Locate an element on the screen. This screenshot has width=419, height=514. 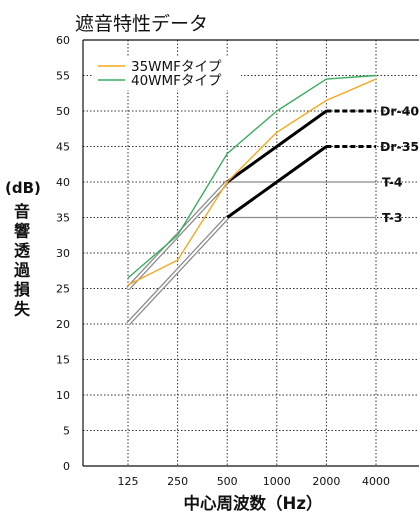
legend-background is located at coordinates (167, 73).